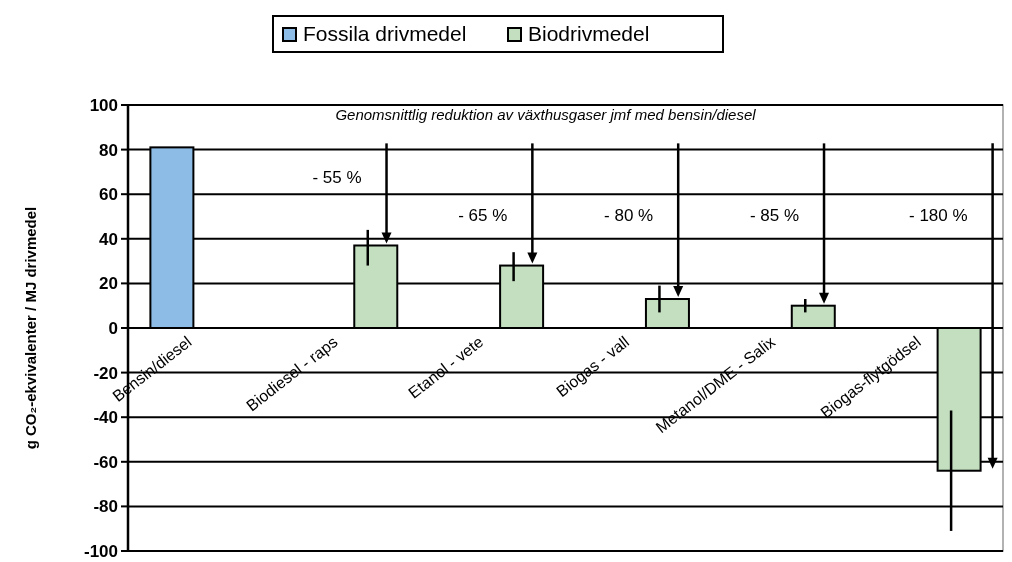 This screenshot has height=562, width=1012. Describe the element at coordinates (108, 239) in the screenshot. I see `y-tick-label: 40` at that location.